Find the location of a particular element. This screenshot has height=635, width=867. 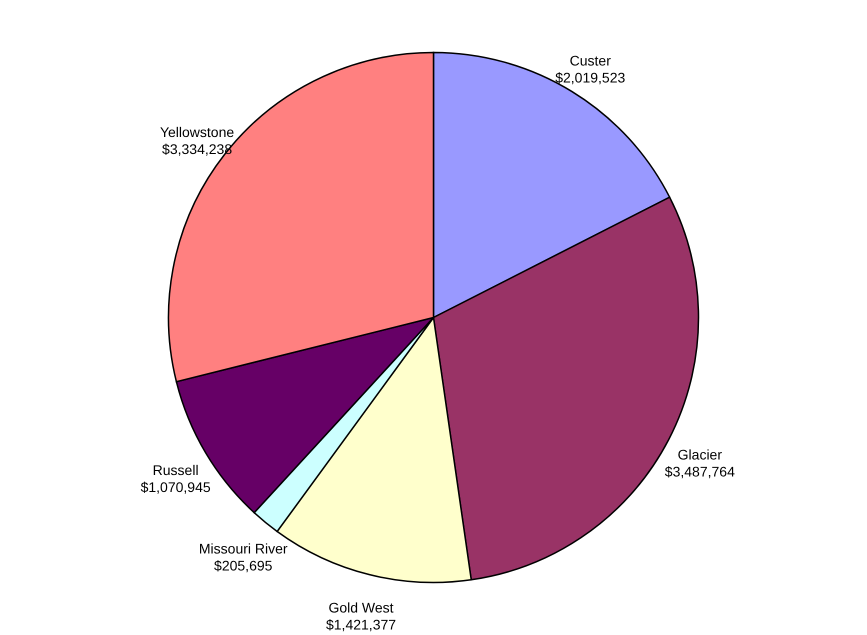

slice-label: Missouri River is located at coordinates (243, 548).